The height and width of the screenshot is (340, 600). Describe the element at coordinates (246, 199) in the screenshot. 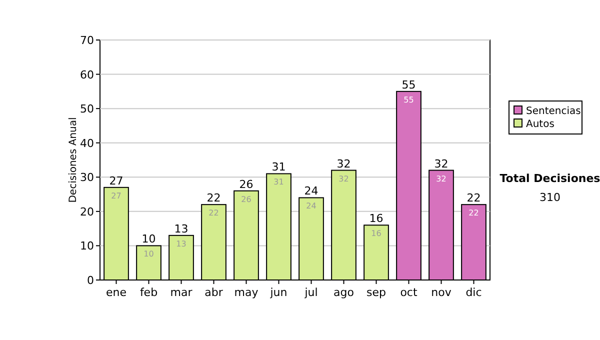

I see `annotation: 26` at that location.